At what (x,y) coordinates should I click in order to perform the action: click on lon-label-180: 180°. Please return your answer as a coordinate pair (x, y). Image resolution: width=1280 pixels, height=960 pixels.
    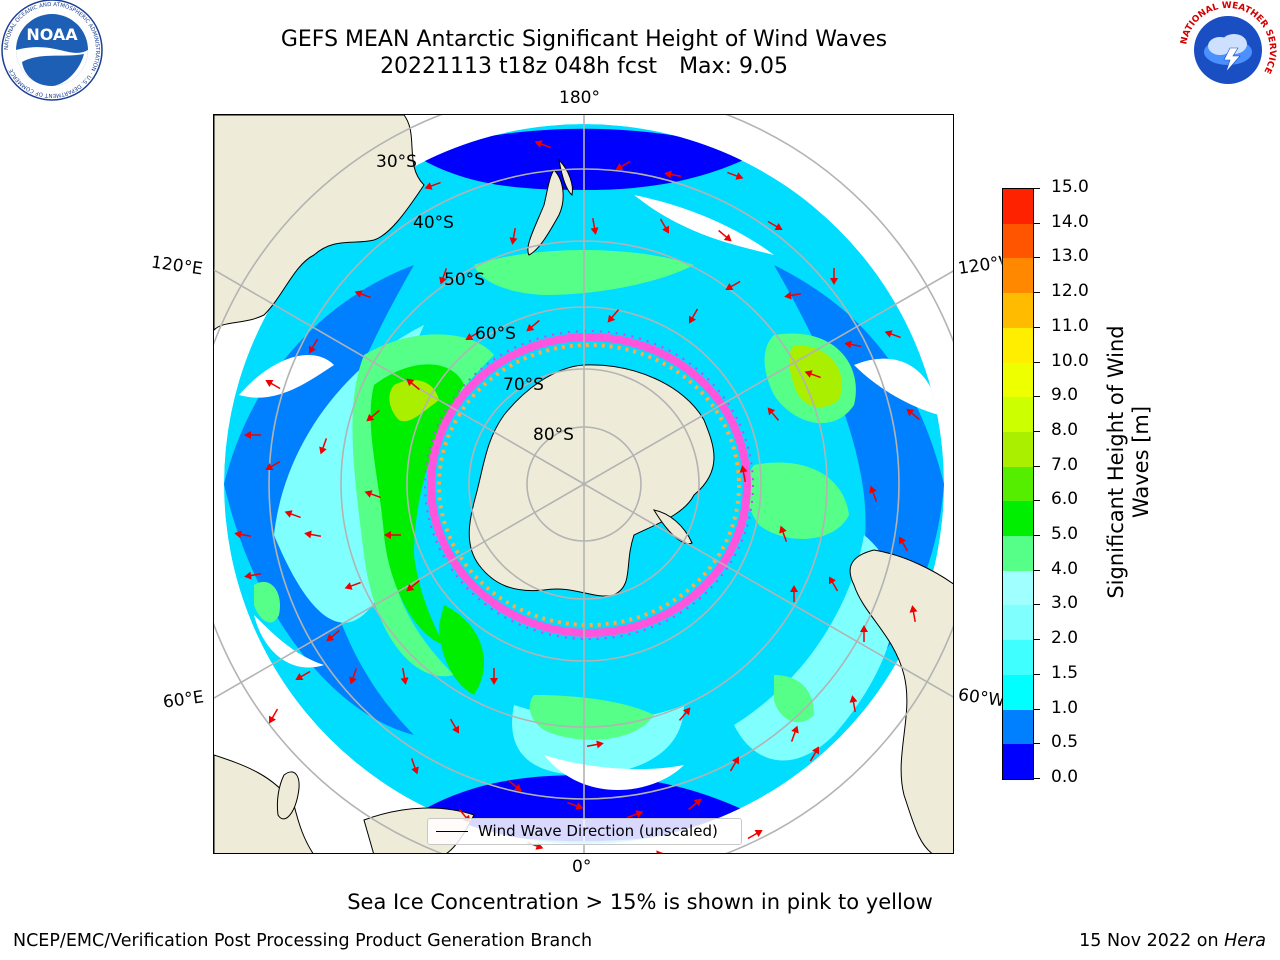
    Looking at the image, I should click on (579, 98).